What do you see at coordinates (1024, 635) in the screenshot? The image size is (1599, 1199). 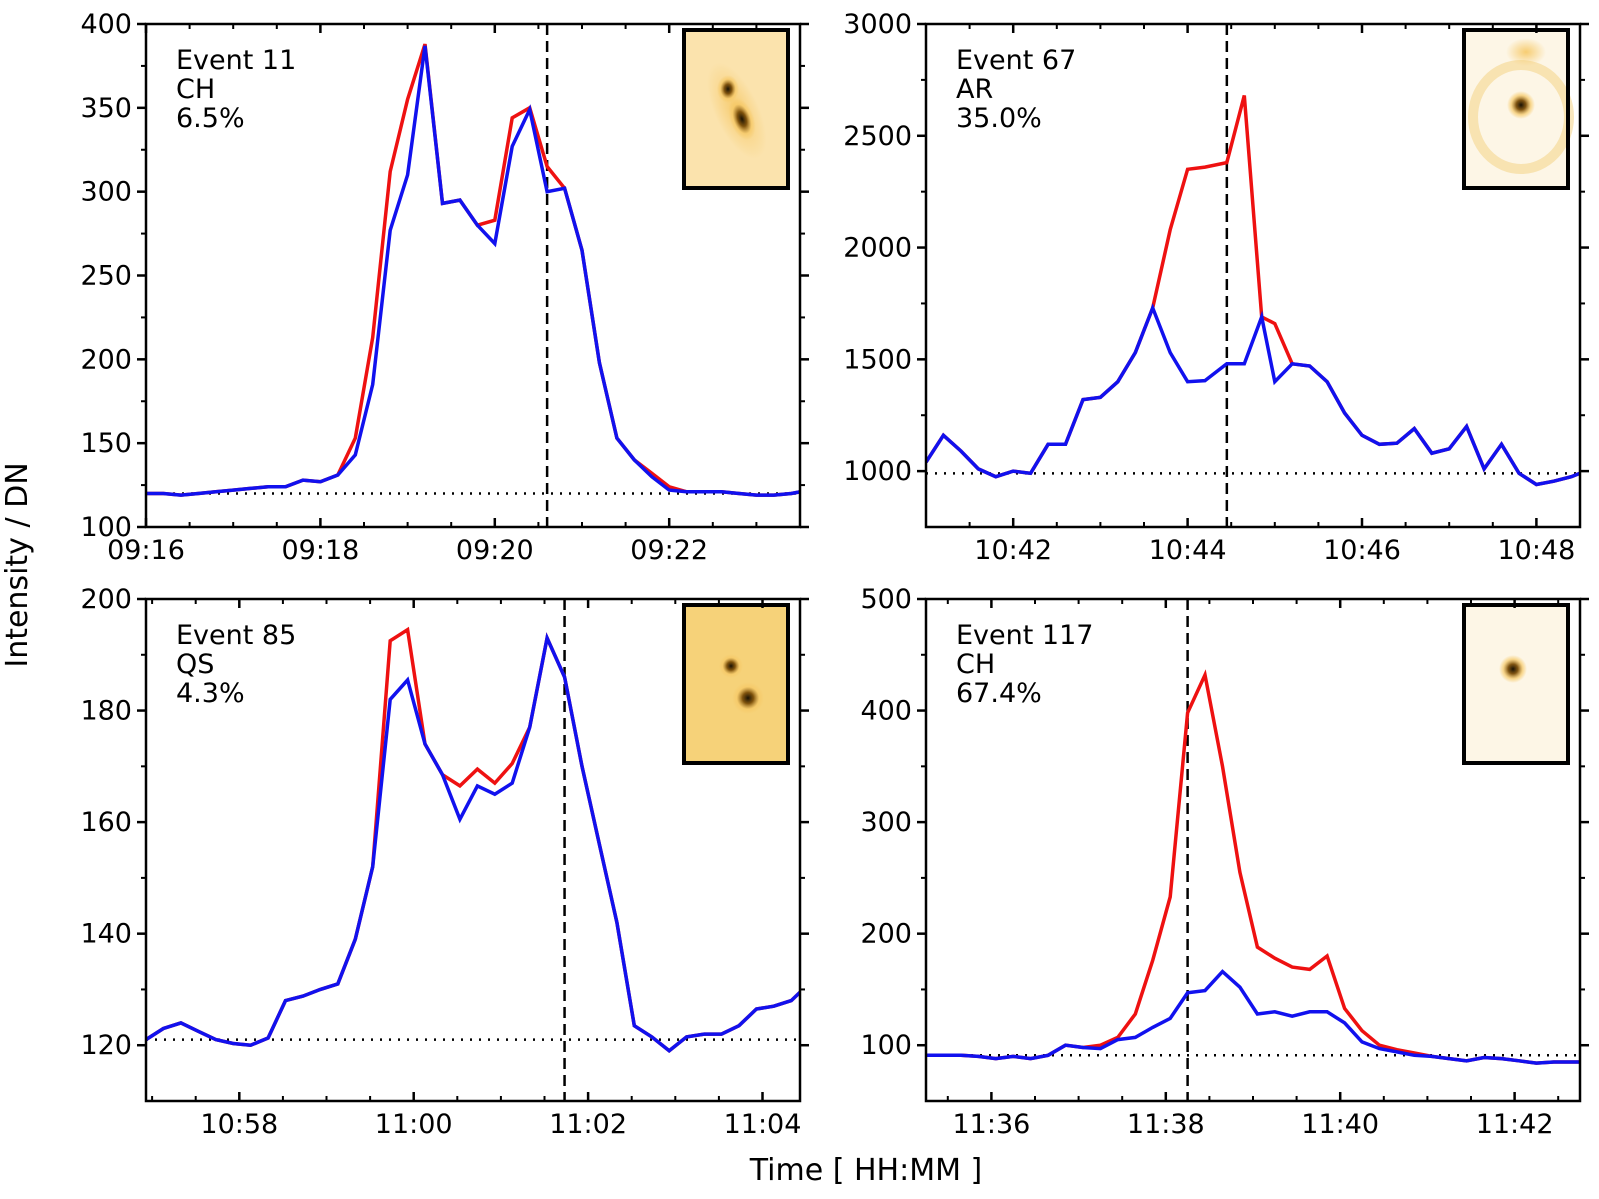 I see `panel-annotation-line: Event 117` at bounding box center [1024, 635].